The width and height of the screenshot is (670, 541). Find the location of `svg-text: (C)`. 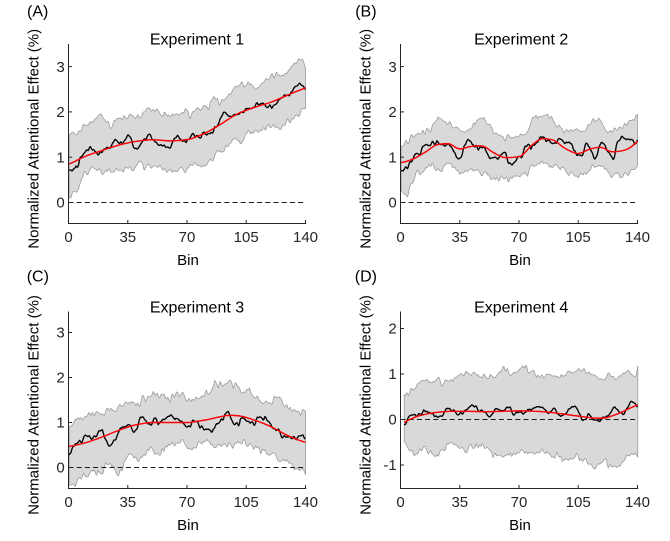

svg-text: (C) is located at coordinates (38, 276).